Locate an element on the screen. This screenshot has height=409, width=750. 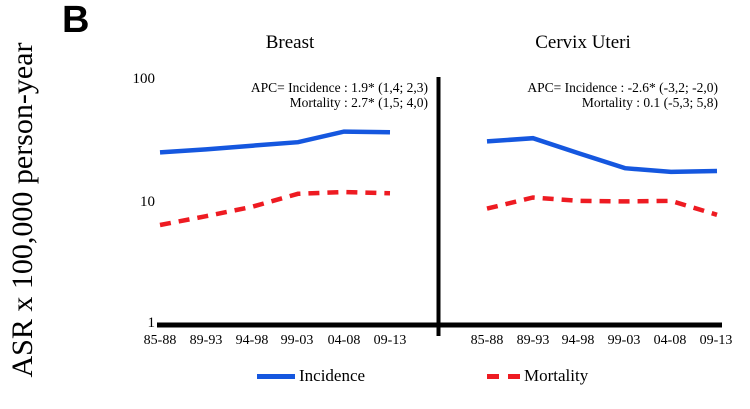
x-tick-breast-0: 85-88 is located at coordinates (160, 340).